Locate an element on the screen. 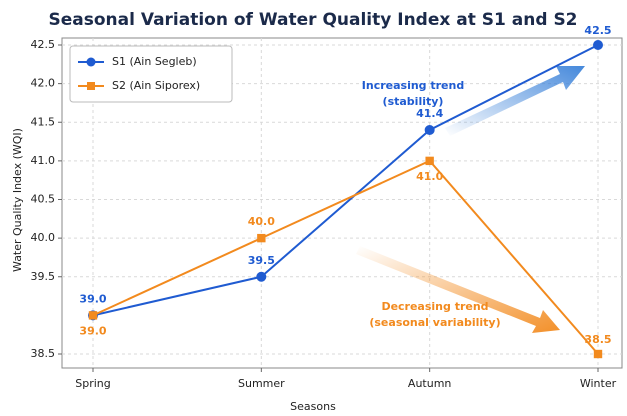  data-label: 40.0 is located at coordinates (261, 221).